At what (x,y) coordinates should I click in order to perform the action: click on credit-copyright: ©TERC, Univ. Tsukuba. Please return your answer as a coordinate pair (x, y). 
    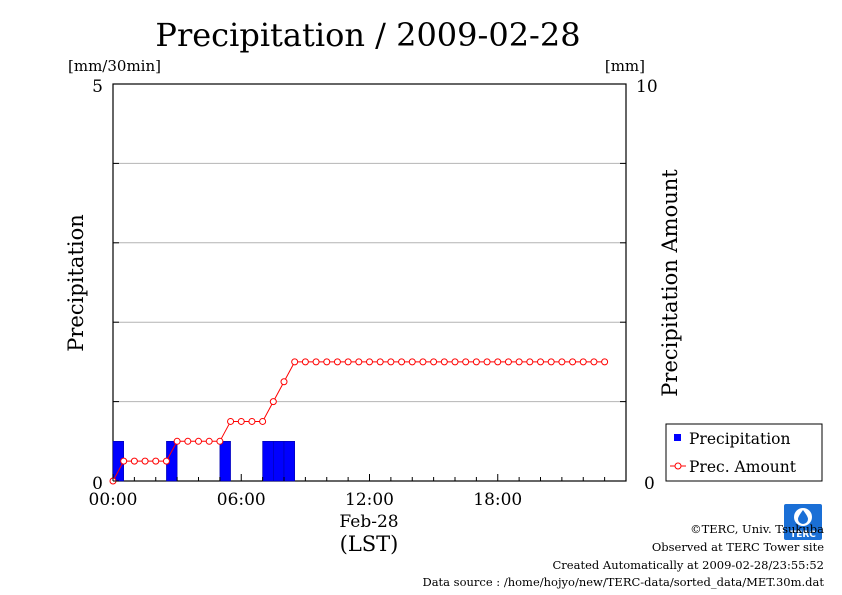
    Looking at the image, I should click on (757, 529).